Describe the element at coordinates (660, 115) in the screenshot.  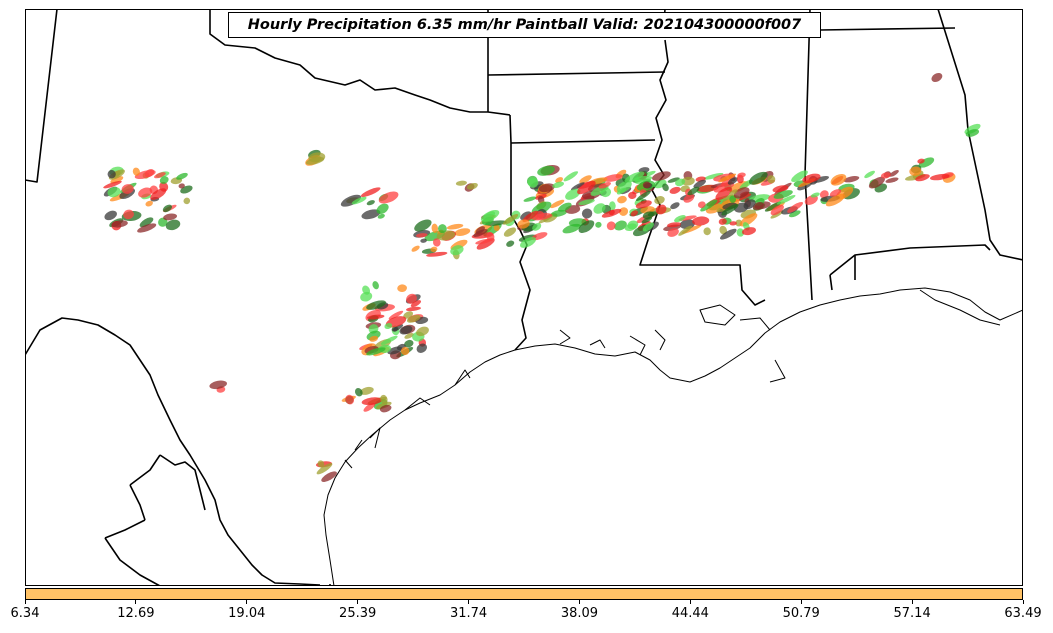
I see `ar-east-border` at that location.